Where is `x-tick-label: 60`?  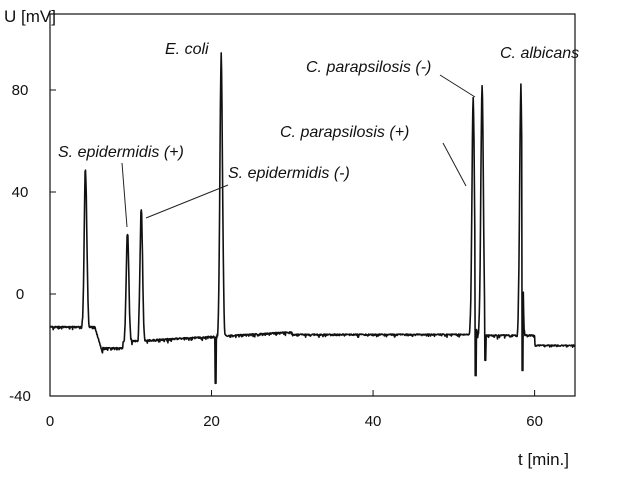
x-tick-label: 60 is located at coordinates (534, 421).